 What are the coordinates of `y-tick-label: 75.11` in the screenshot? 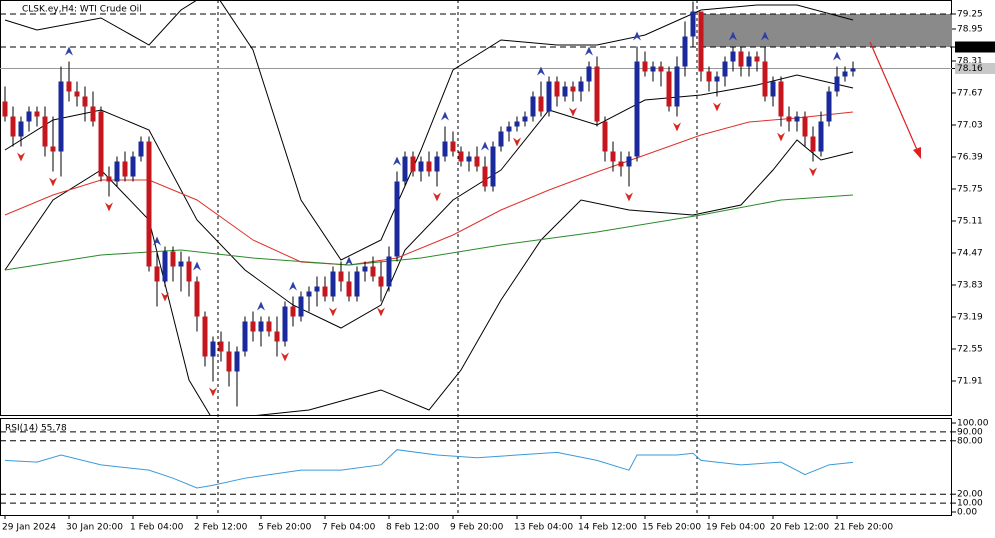 It's located at (970, 222).